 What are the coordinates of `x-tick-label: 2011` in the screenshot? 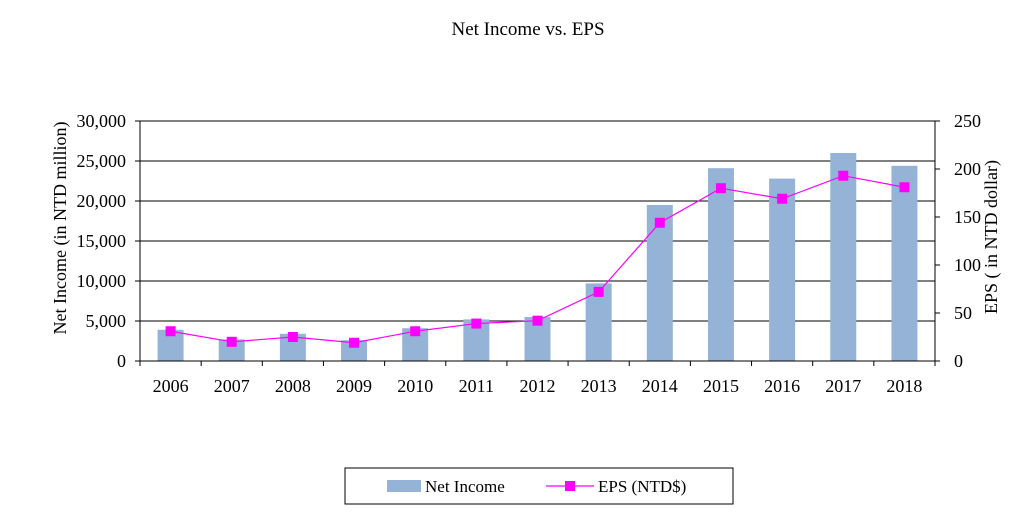 It's located at (476, 386).